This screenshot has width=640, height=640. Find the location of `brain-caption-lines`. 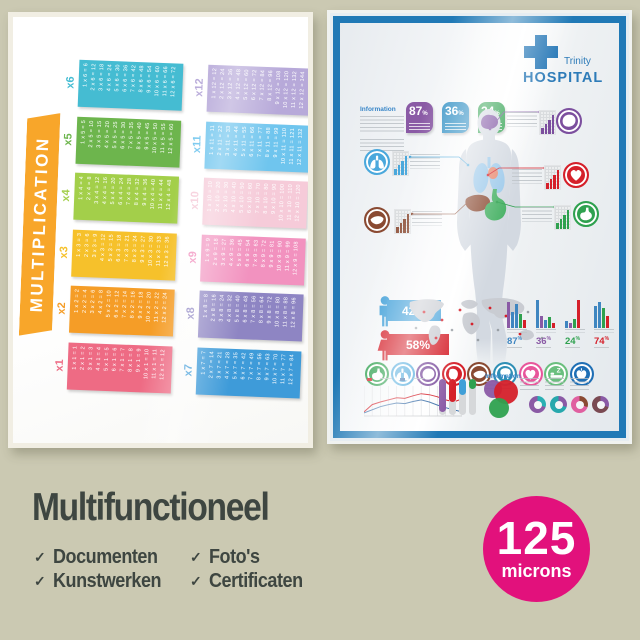

brain-caption-lines is located at coordinates (522, 119).